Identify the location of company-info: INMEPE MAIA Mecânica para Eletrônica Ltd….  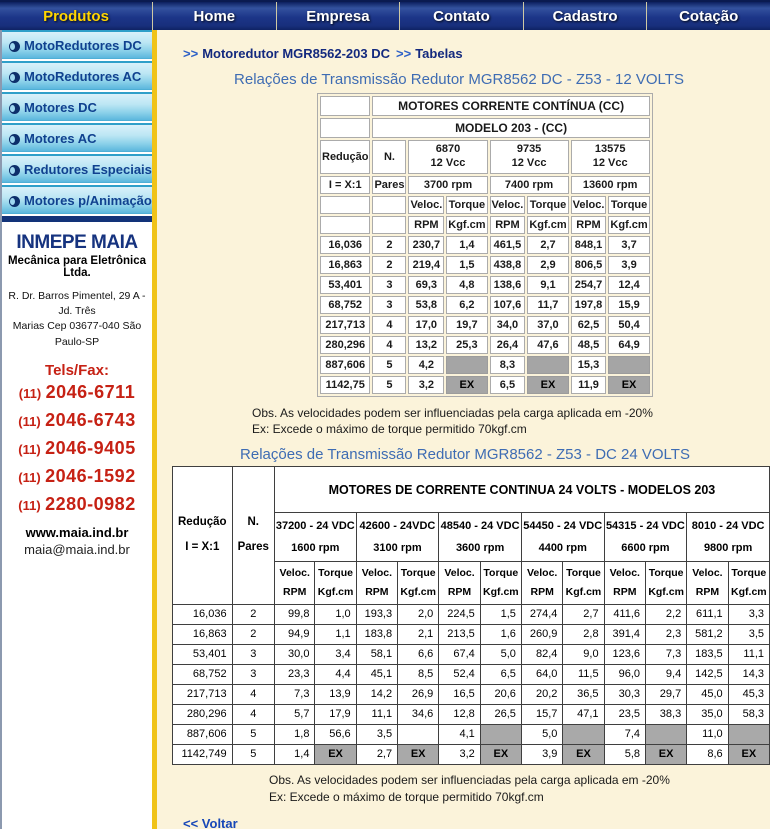
(77, 389).